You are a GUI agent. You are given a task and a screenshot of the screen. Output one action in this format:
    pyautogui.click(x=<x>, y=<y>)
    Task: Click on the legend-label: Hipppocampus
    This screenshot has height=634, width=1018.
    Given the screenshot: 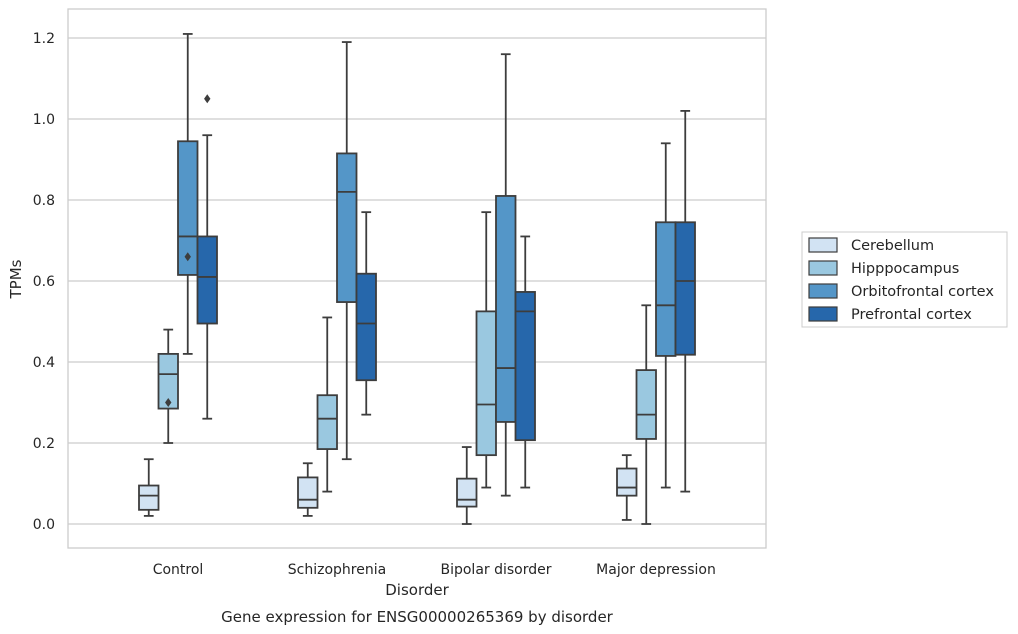 What is the action you would take?
    pyautogui.click(x=905, y=269)
    